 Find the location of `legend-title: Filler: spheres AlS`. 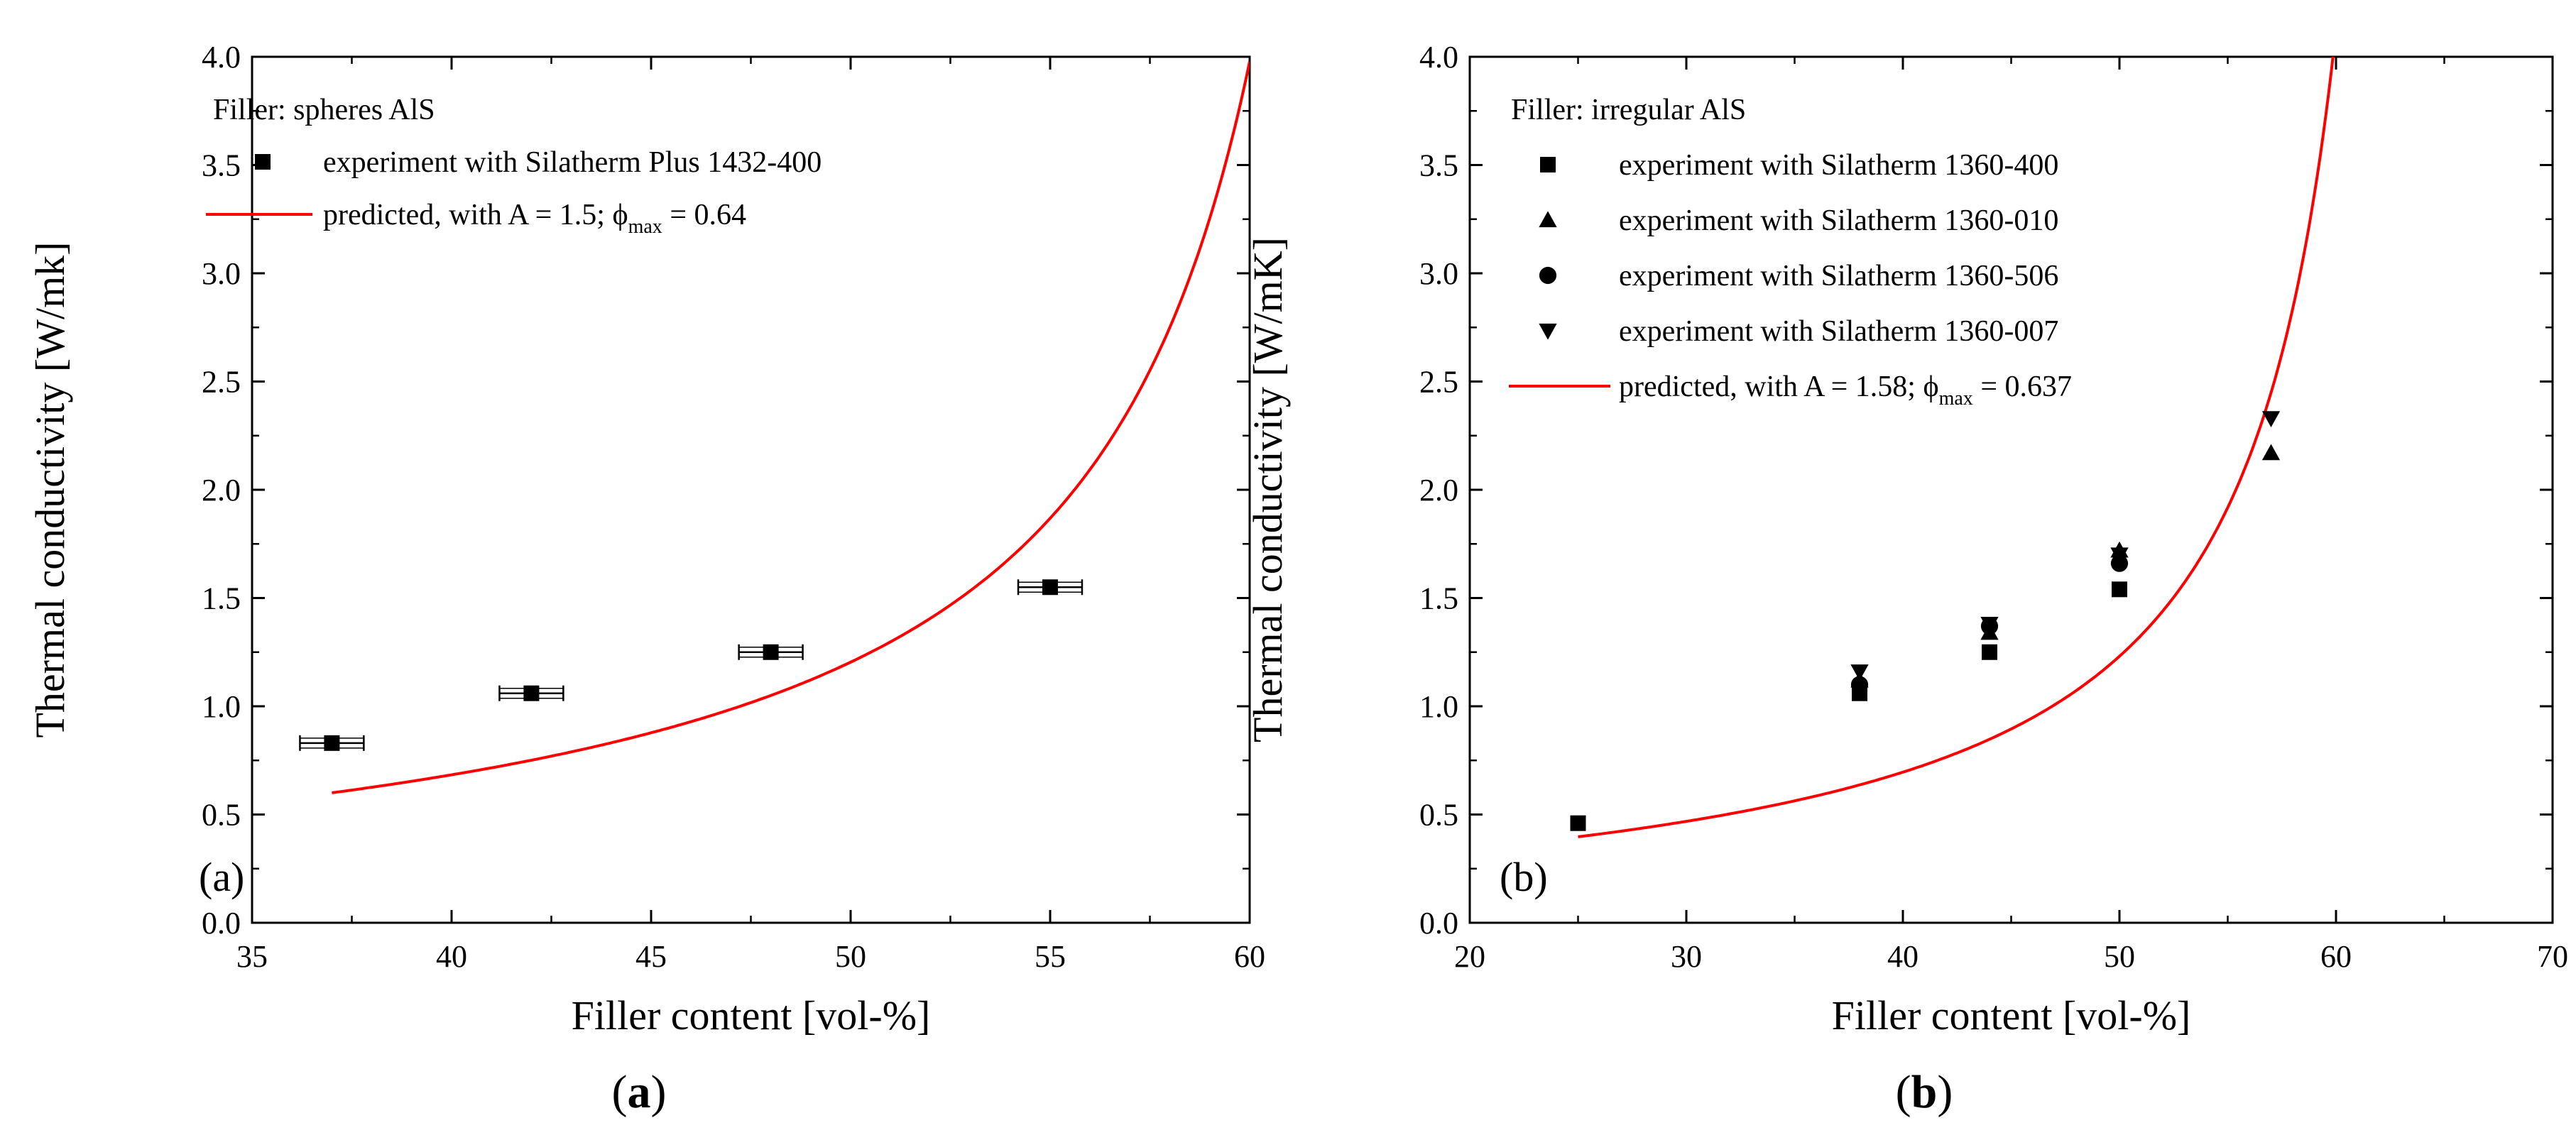

legend-title: Filler: spheres AlS is located at coordinates (324, 110).